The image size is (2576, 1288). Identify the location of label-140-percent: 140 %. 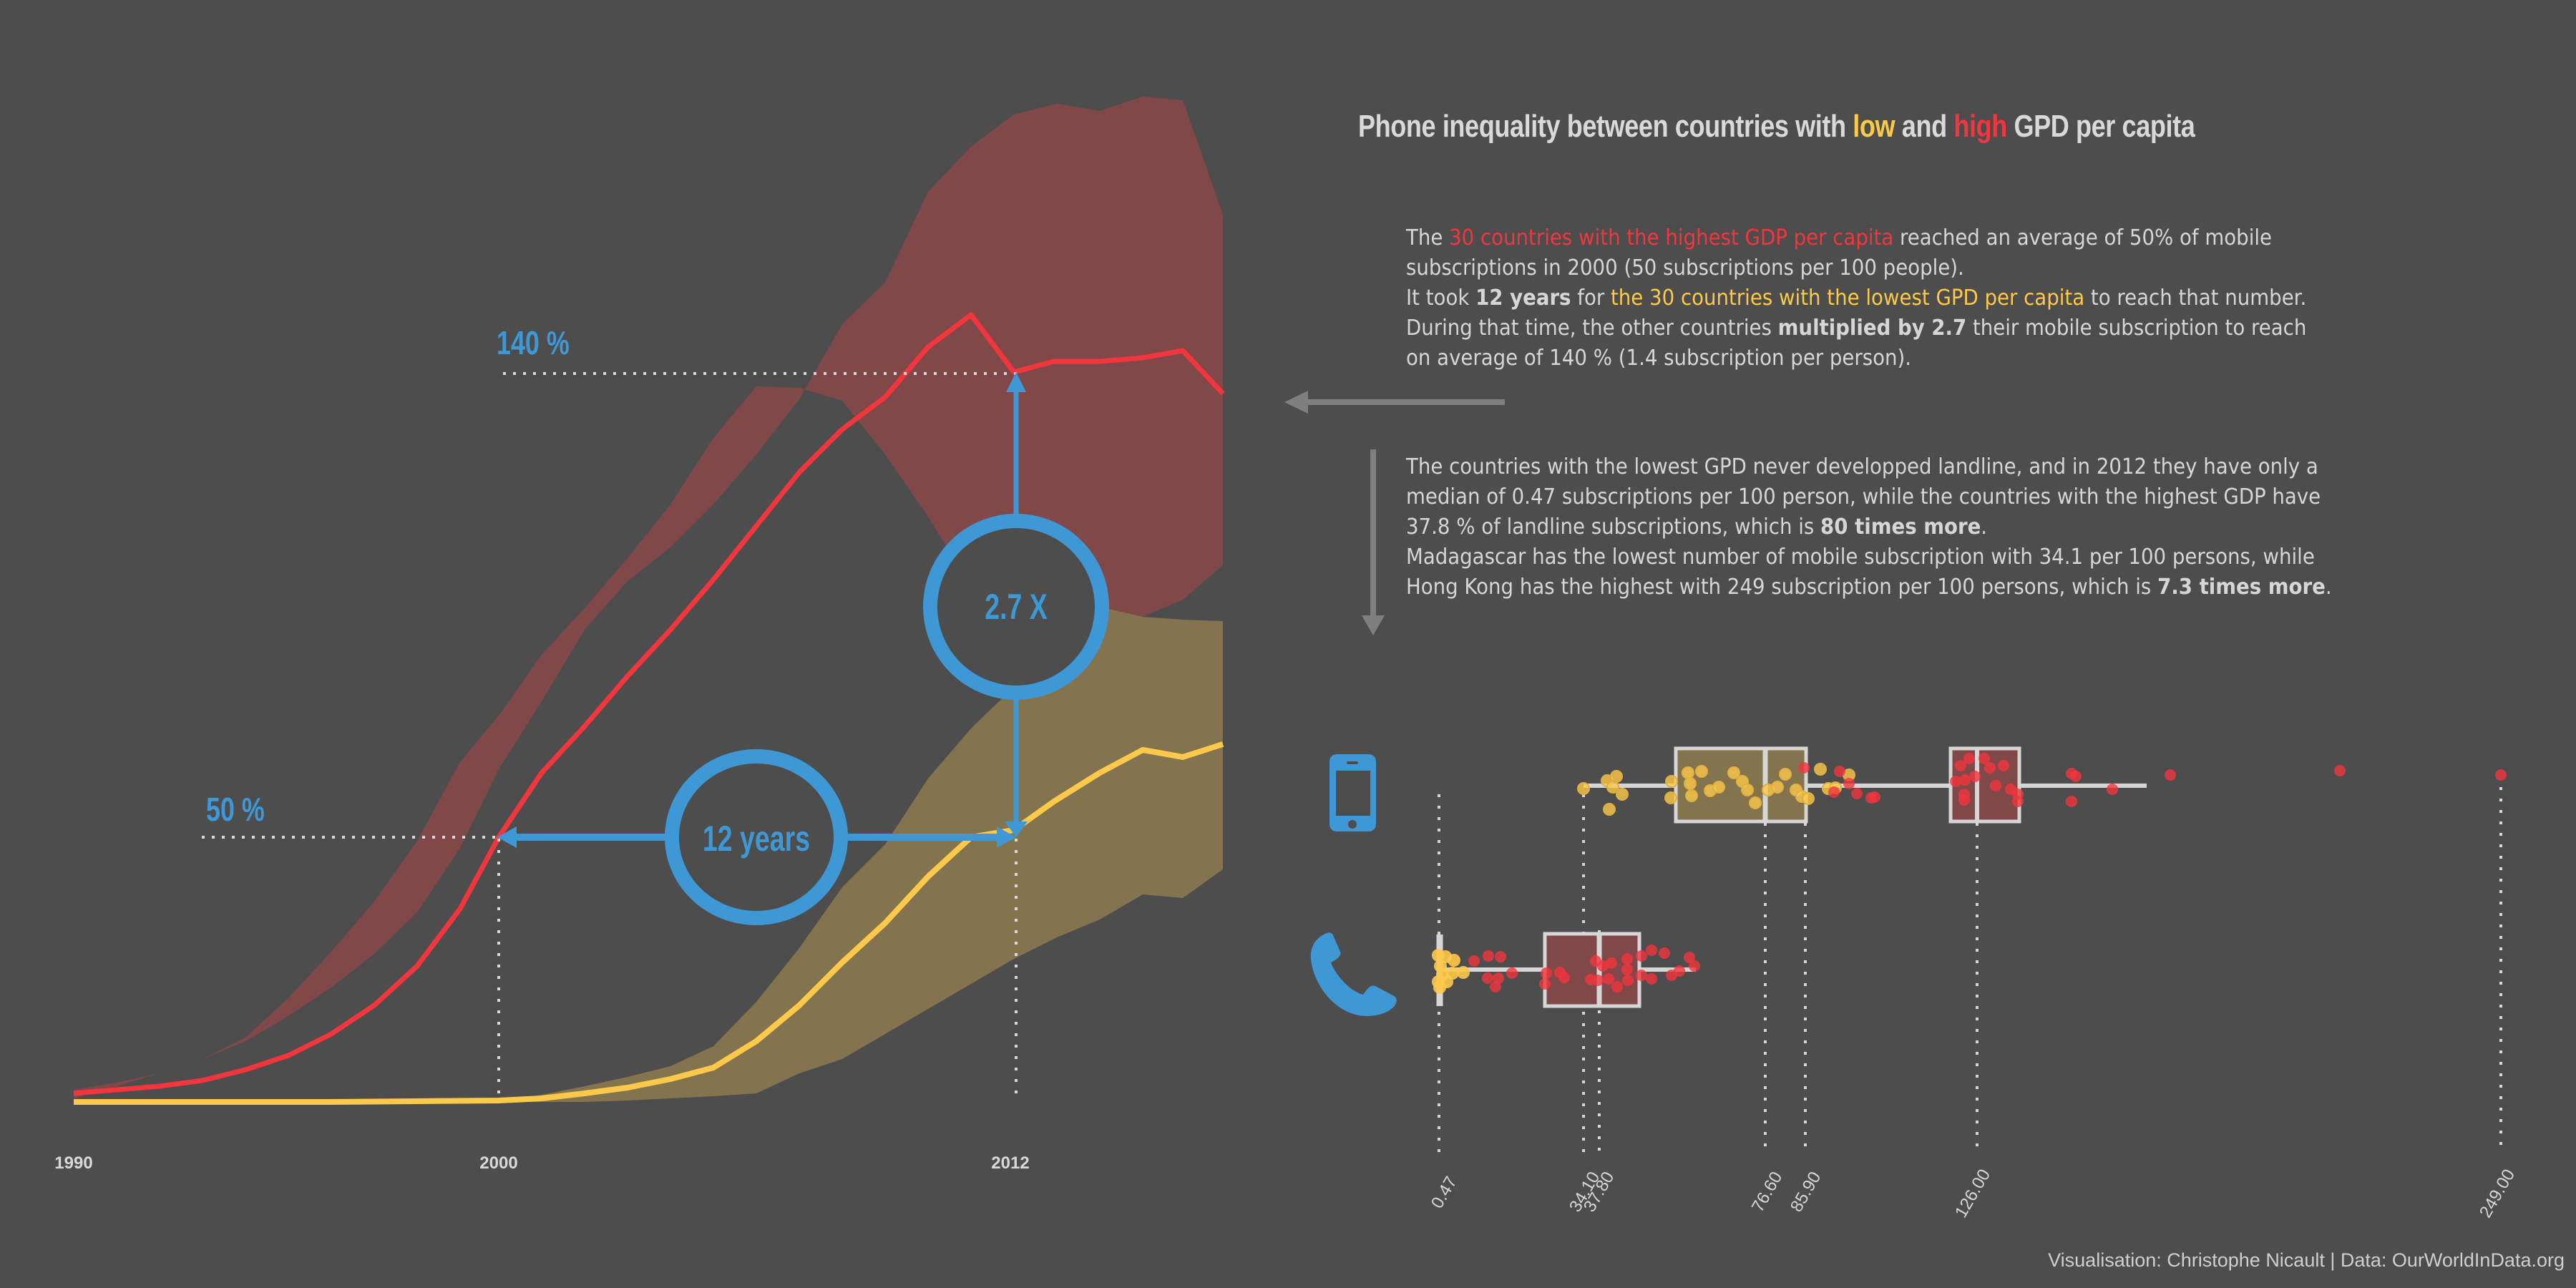
(533, 342).